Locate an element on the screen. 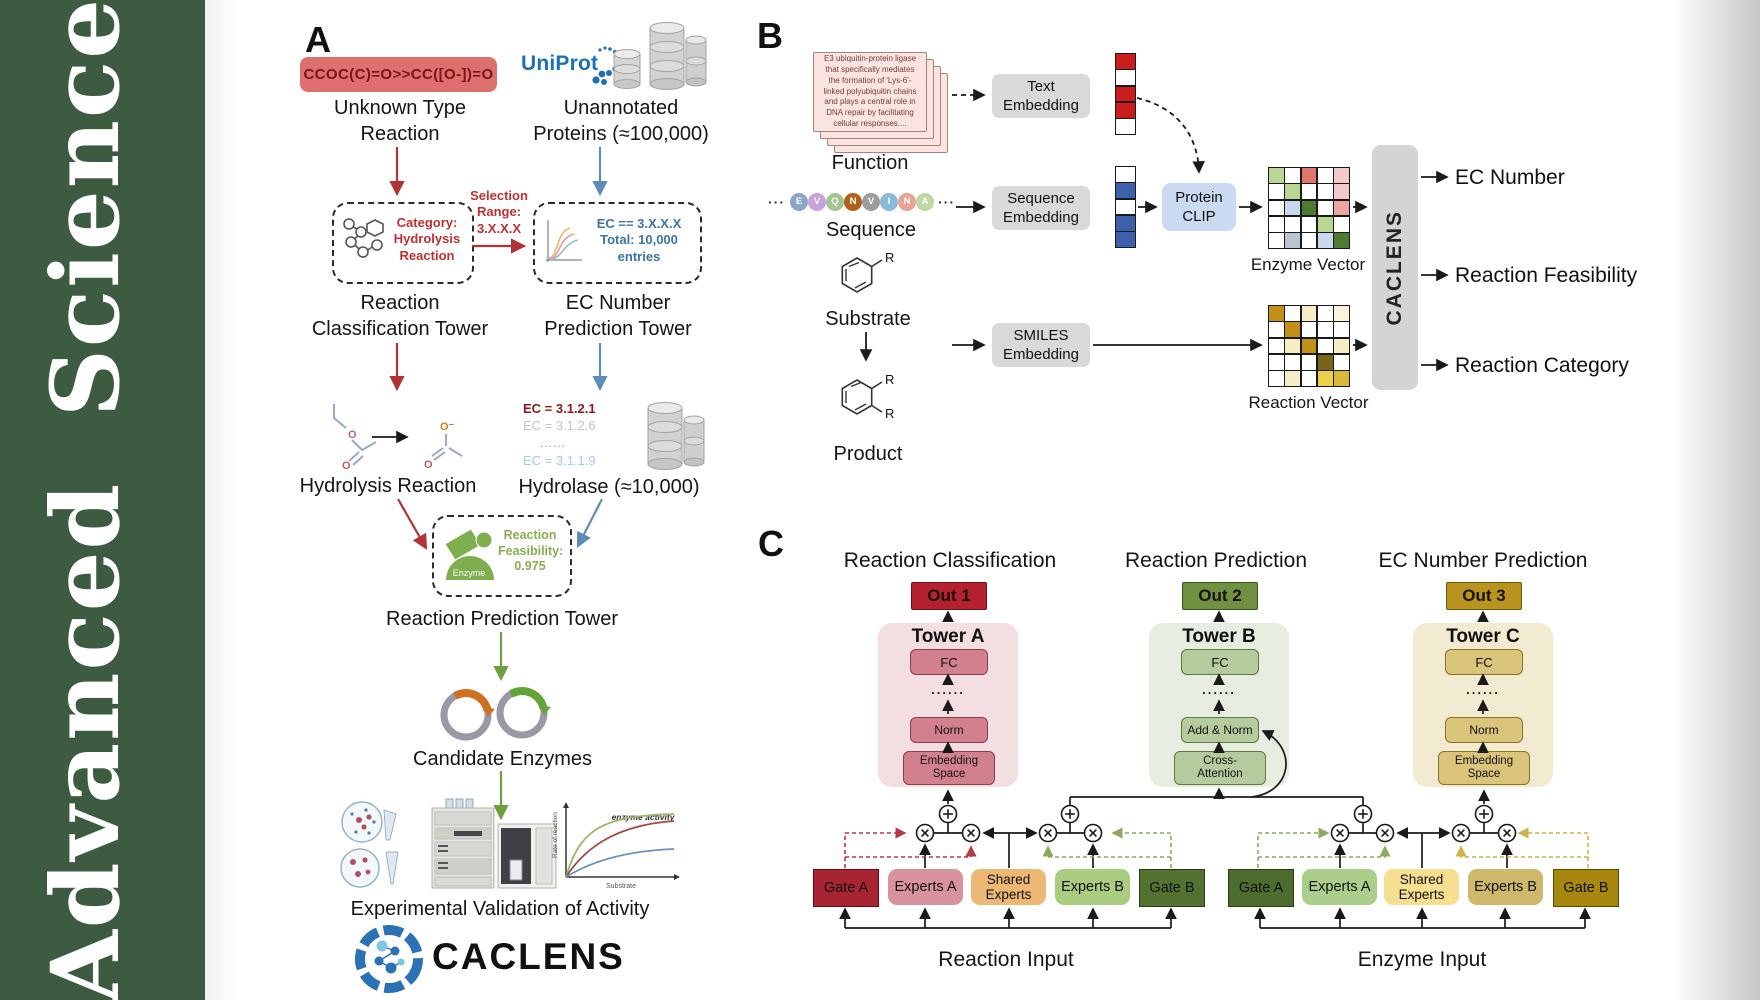 The height and width of the screenshot is (1000, 1760). category-hydrolysis-text: Category: Hydrolysis Reaction is located at coordinates (427, 239).